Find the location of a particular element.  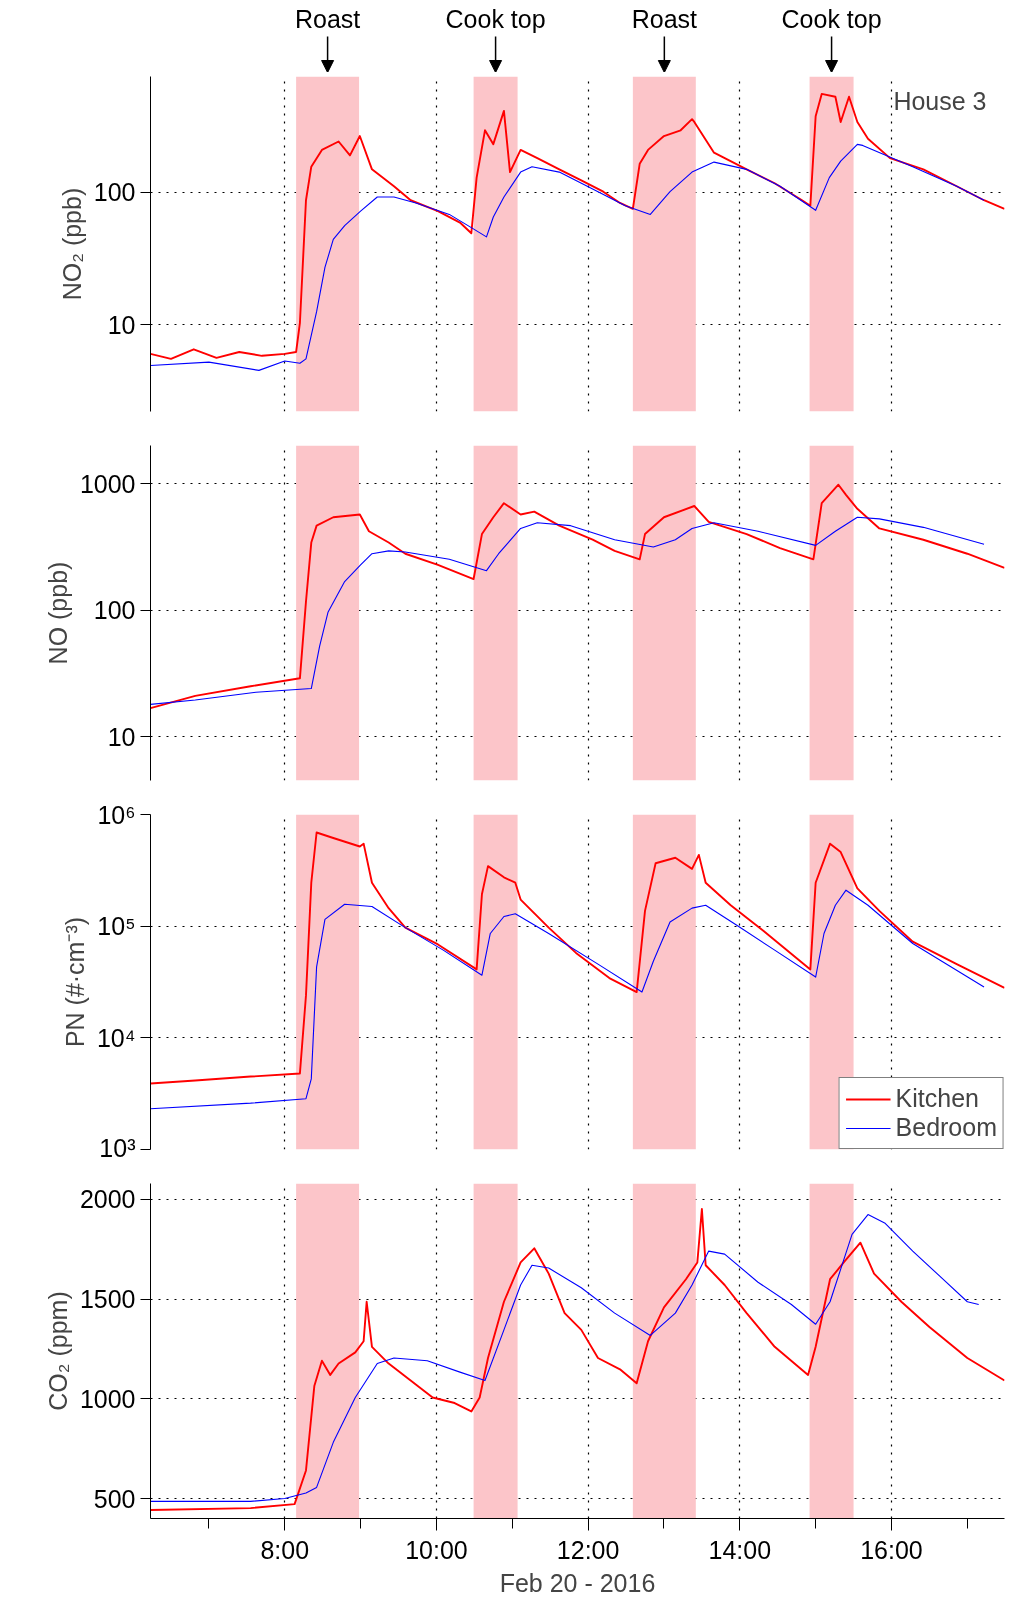

y-axis-title: PN (#·cm⁻³) is located at coordinates (74, 982).